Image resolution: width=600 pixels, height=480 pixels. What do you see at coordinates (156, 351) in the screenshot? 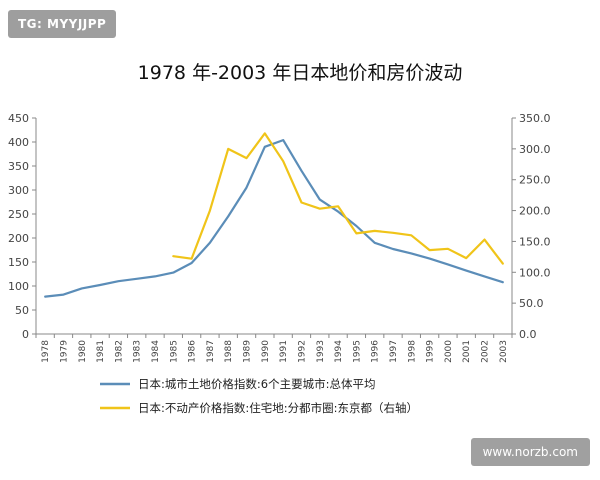
I see `x-tick-label: 1984` at bounding box center [156, 351].